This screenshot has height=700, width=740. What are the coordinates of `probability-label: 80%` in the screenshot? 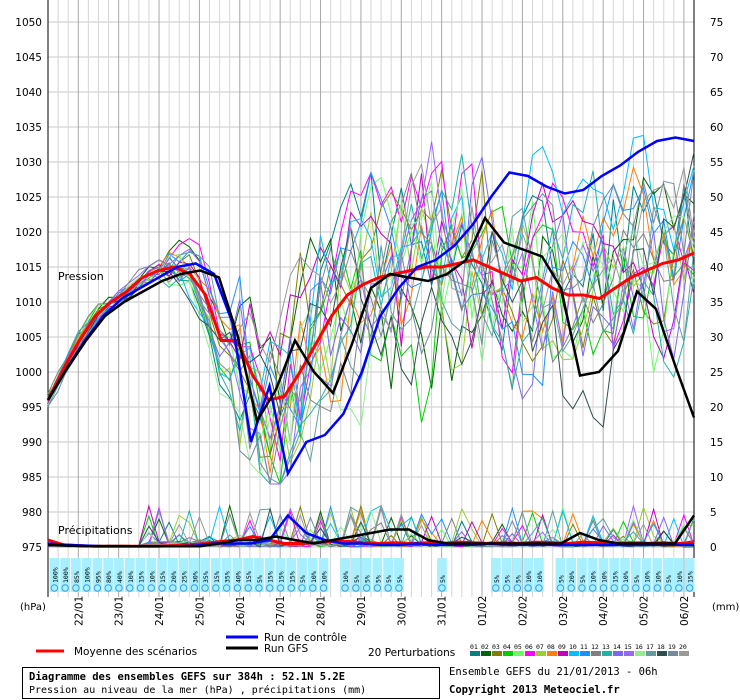 It's located at (109, 577).